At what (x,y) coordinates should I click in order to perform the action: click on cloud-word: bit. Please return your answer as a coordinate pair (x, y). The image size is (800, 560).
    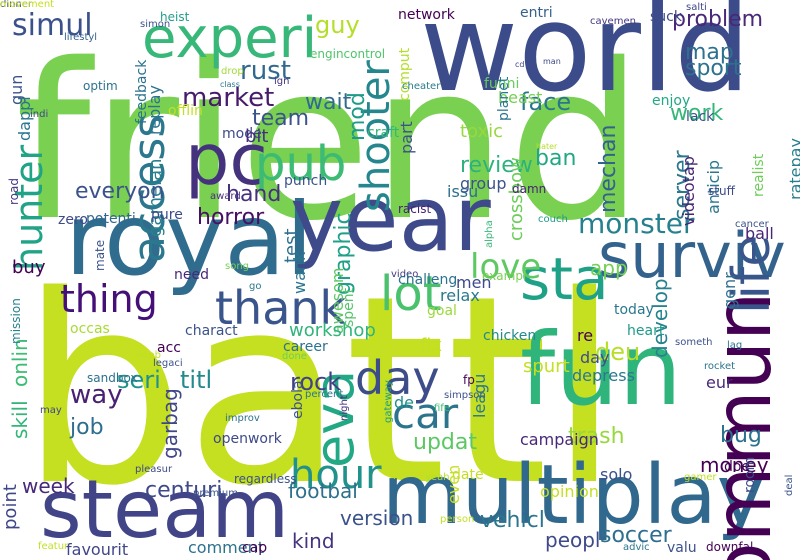
    Looking at the image, I should click on (257, 136).